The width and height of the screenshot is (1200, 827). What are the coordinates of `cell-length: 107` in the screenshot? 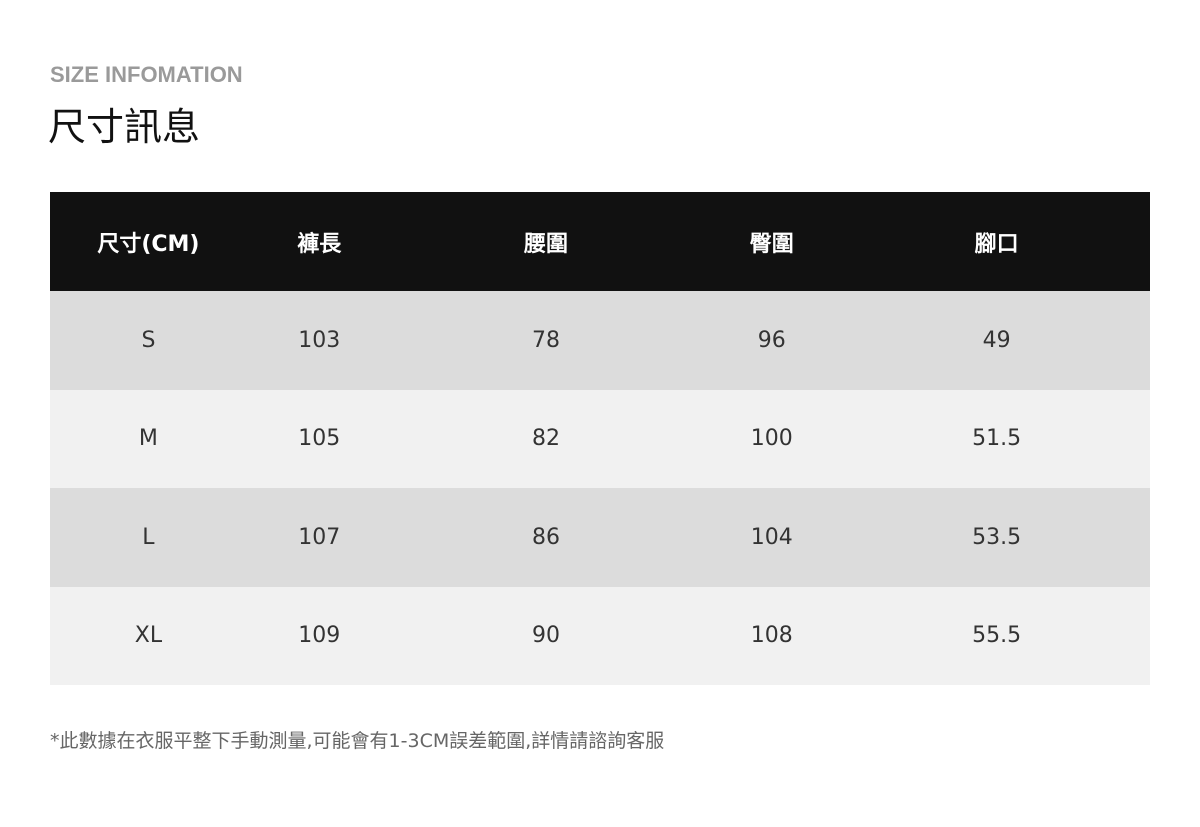 It's located at (319, 537).